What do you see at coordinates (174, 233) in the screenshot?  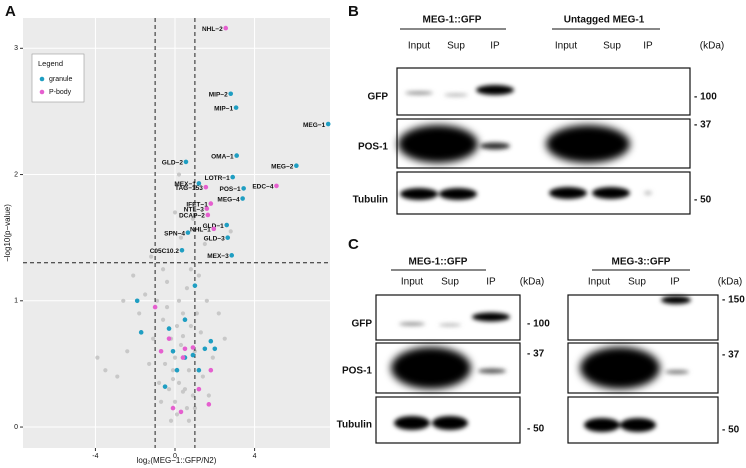 I see `point-label: SPN−4` at bounding box center [174, 233].